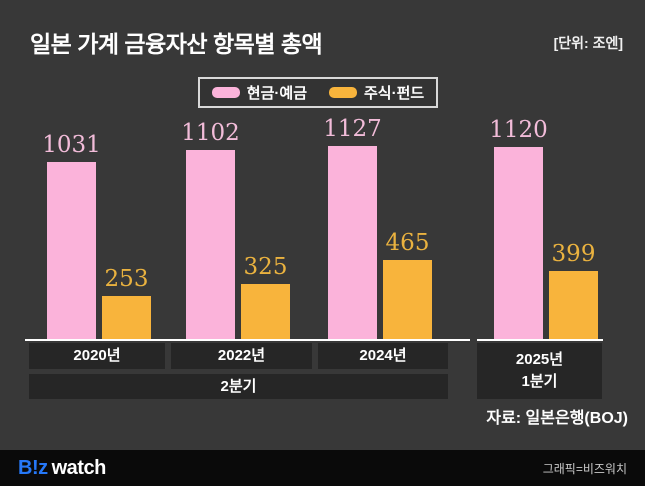 This screenshot has width=645, height=486. I want to click on legend-label-stocks-funds: 주식·펀드, so click(394, 93).